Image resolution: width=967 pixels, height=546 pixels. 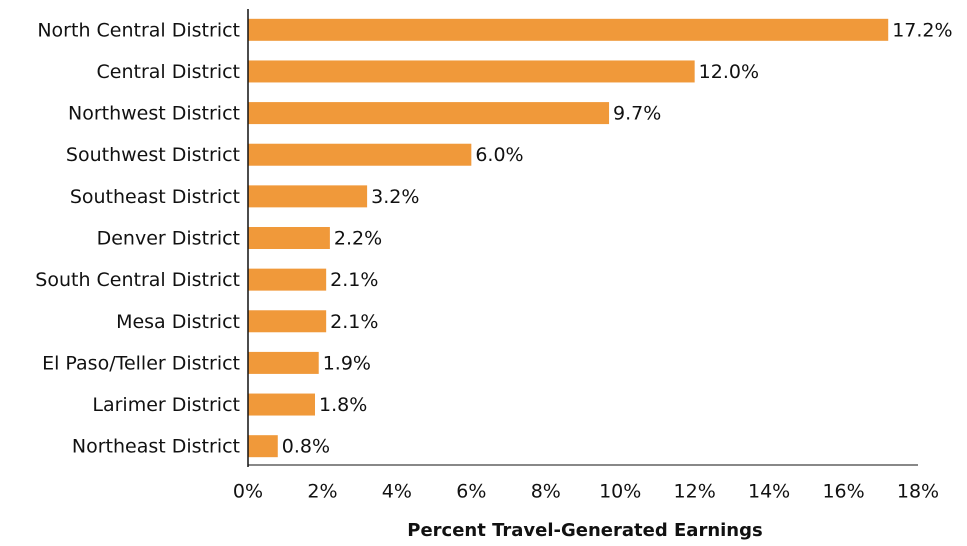 What do you see at coordinates (343, 405) in the screenshot?
I see `value-label: 1.8%` at bounding box center [343, 405].